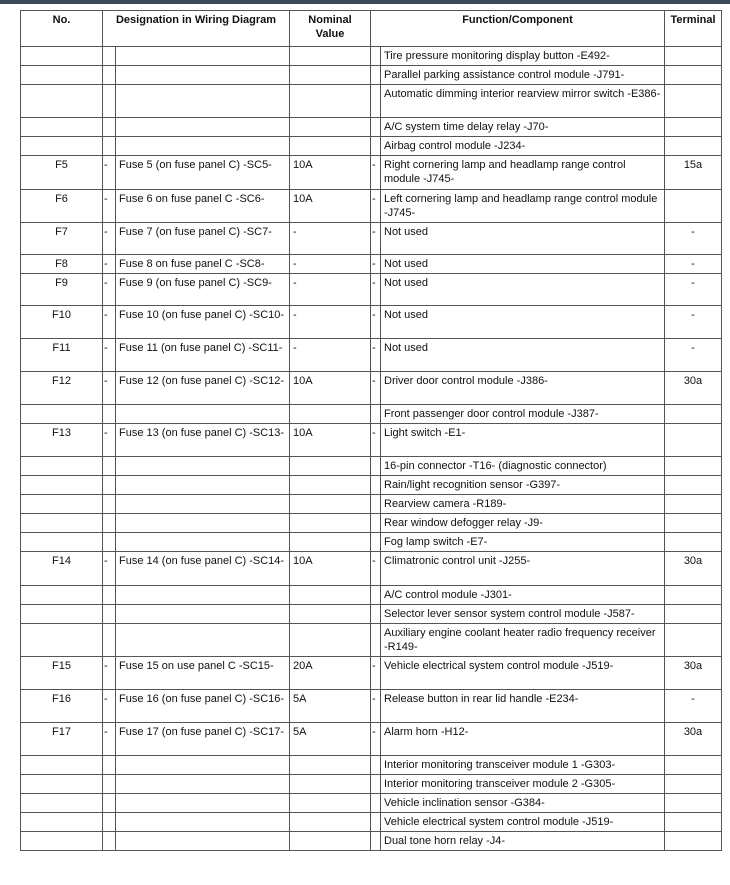 Image resolution: width=730 pixels, height=885 pixels. I want to click on table-row: Rearview camera -R189-, so click(371, 504).